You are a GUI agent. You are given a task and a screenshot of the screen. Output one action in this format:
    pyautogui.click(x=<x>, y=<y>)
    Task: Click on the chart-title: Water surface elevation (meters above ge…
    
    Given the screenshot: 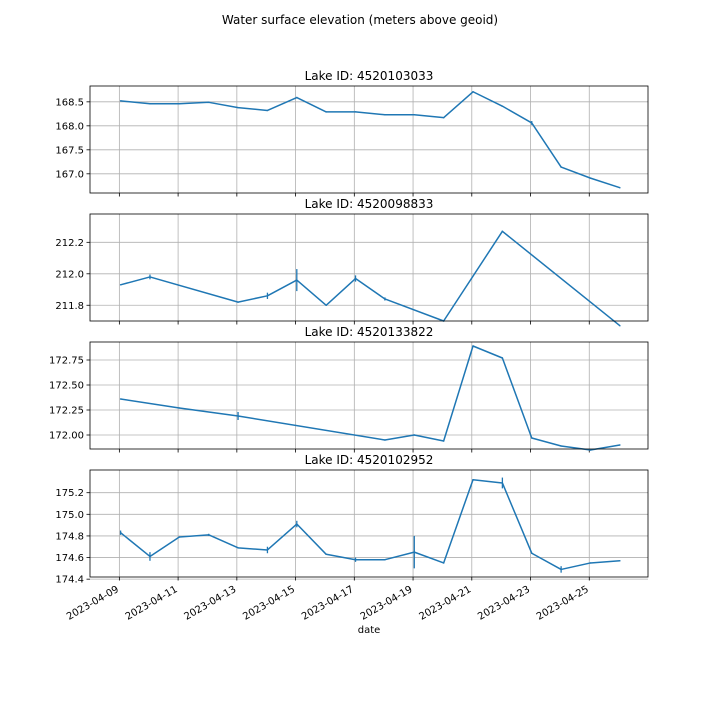 What is the action you would take?
    pyautogui.click(x=360, y=20)
    